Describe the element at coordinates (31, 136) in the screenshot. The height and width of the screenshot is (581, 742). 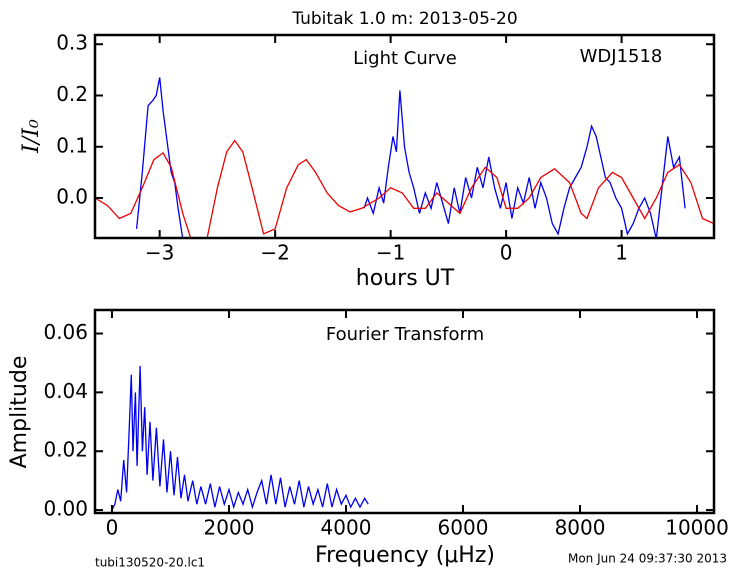
I see `y-axis-label: I/I₀` at that location.